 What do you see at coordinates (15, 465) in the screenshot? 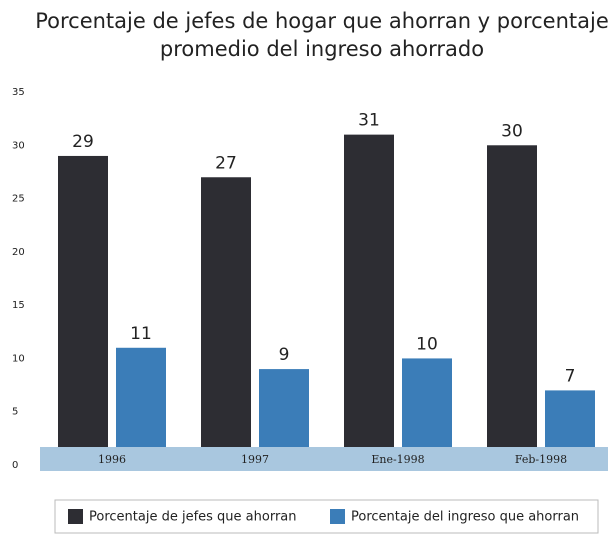
I see `y-tick-label: 0` at bounding box center [15, 465].